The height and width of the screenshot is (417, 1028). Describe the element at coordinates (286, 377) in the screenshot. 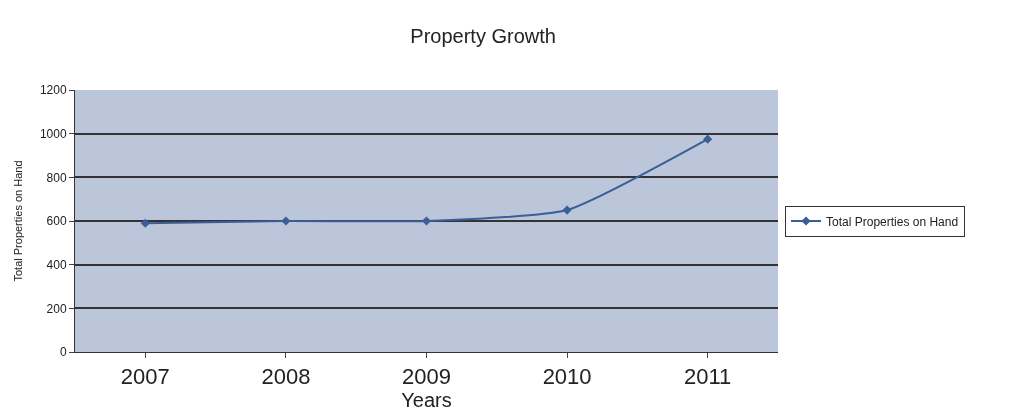

I see `x-tick-label: 2008` at that location.